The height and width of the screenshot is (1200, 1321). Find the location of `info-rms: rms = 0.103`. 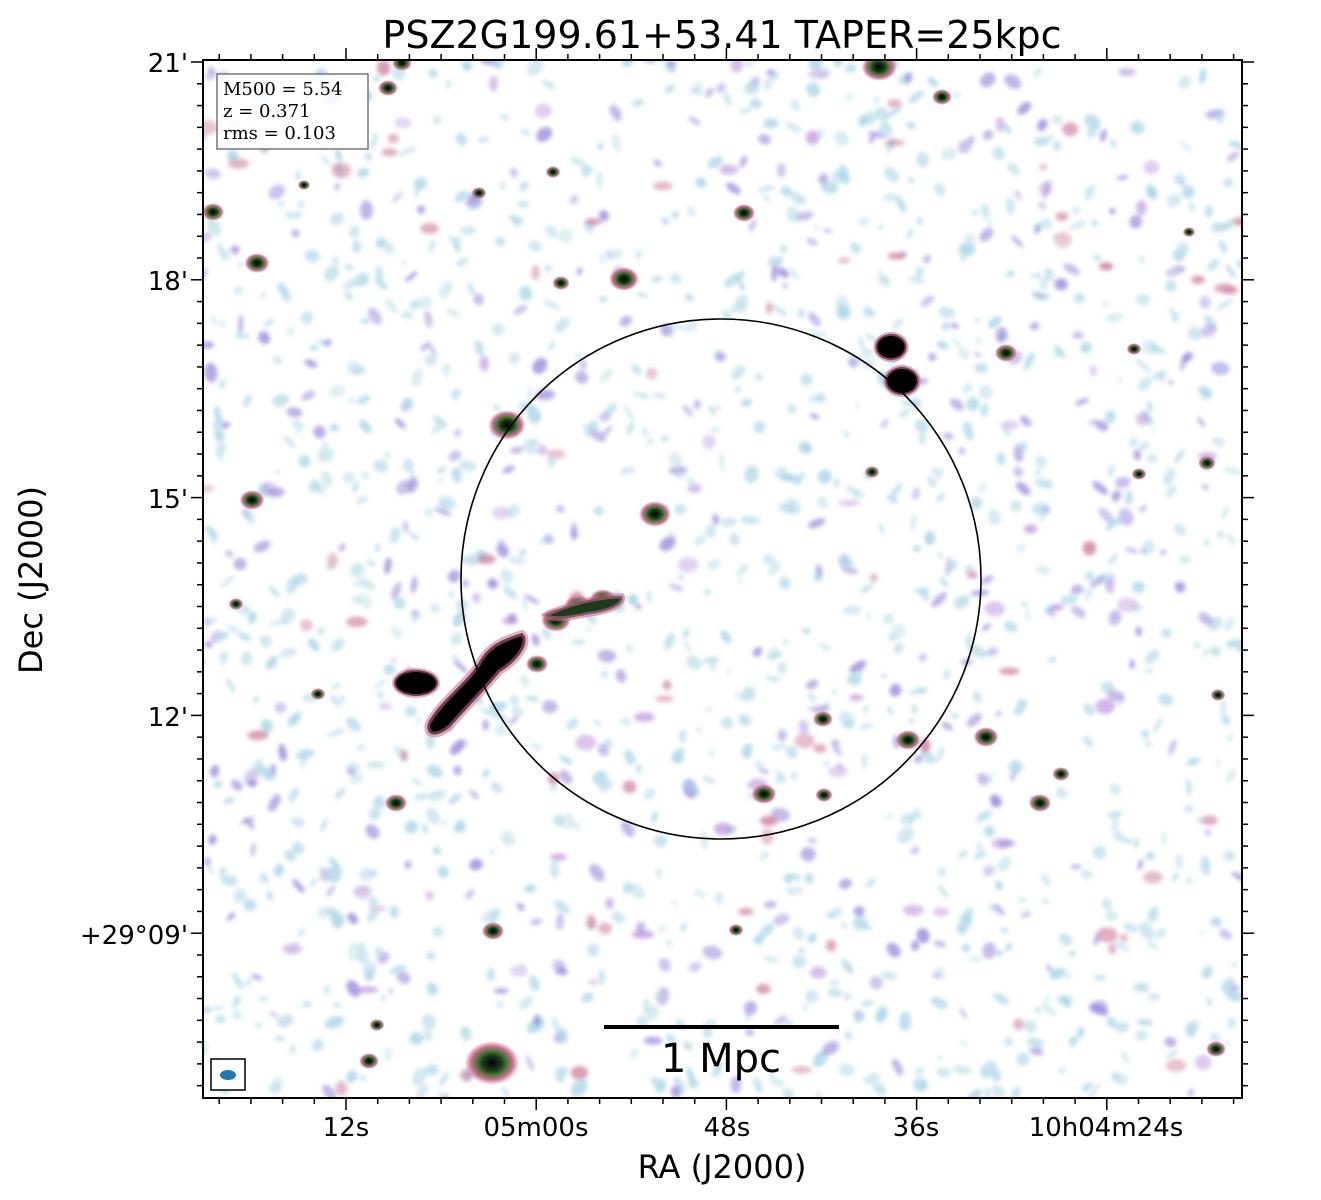

info-rms: rms = 0.103 is located at coordinates (279, 133).